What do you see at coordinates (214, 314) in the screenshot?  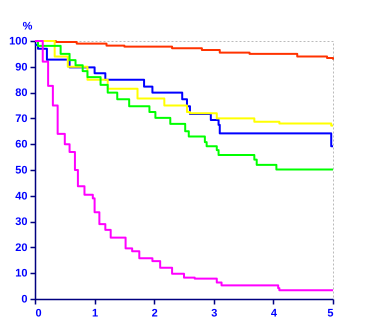 I see `x-tick-label: 3` at bounding box center [214, 314].